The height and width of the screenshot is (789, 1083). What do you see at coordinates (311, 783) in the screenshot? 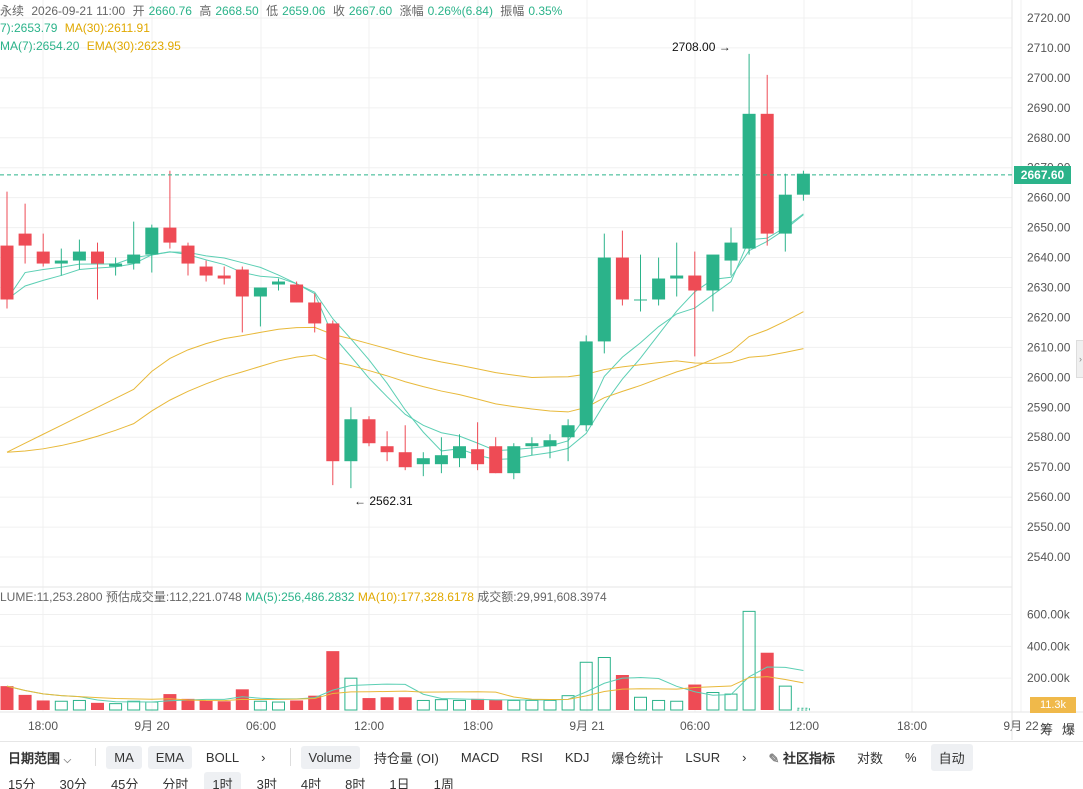
I see `interval-6: 4时` at bounding box center [311, 783].